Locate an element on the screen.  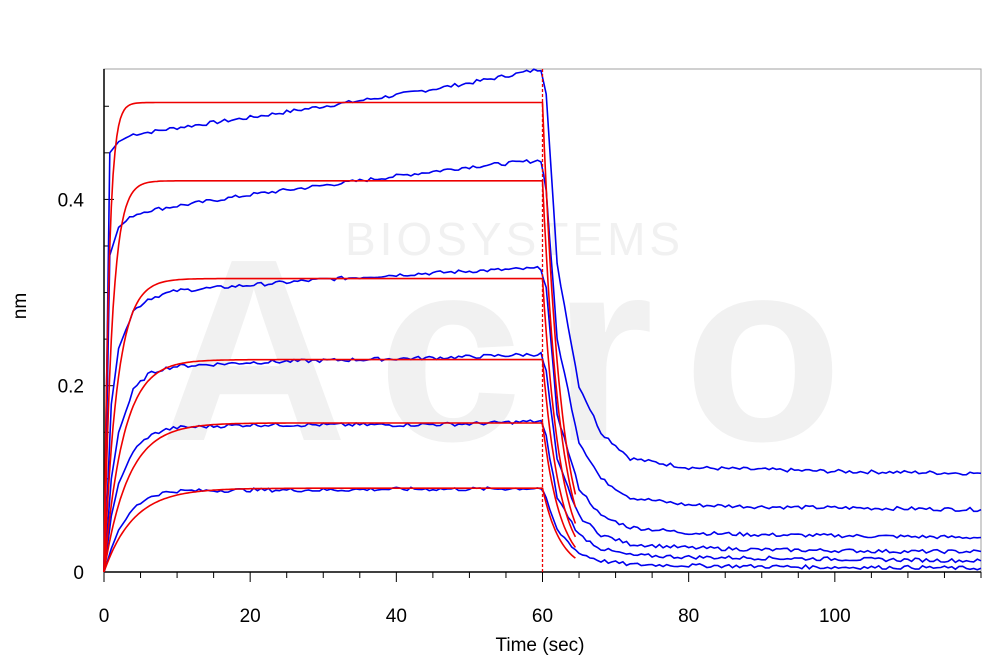
x-tick-label: 20 is located at coordinates (250, 616).